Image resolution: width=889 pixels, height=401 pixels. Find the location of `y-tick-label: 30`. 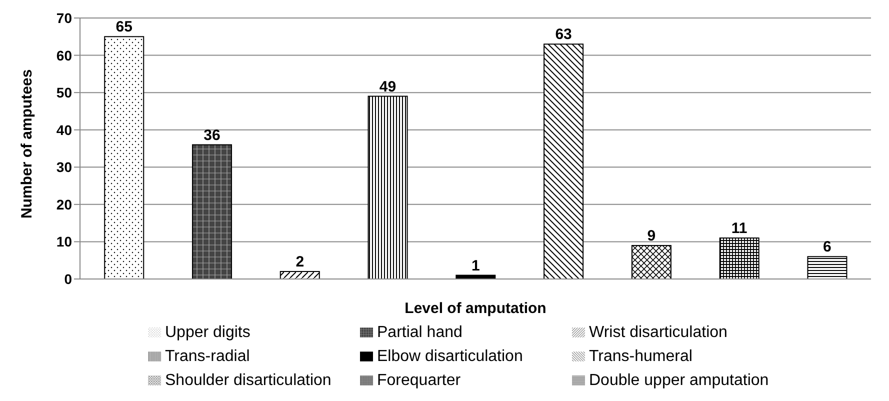

y-tick-label: 30 is located at coordinates (64, 167).